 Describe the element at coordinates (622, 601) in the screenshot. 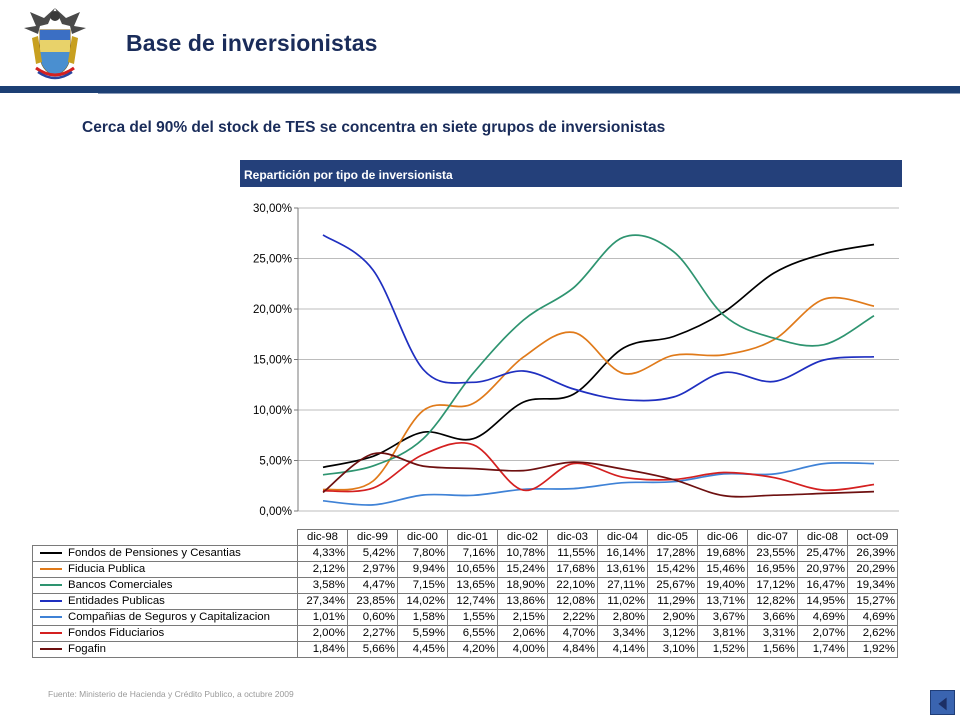

I see `table-cell: 11,02%` at that location.